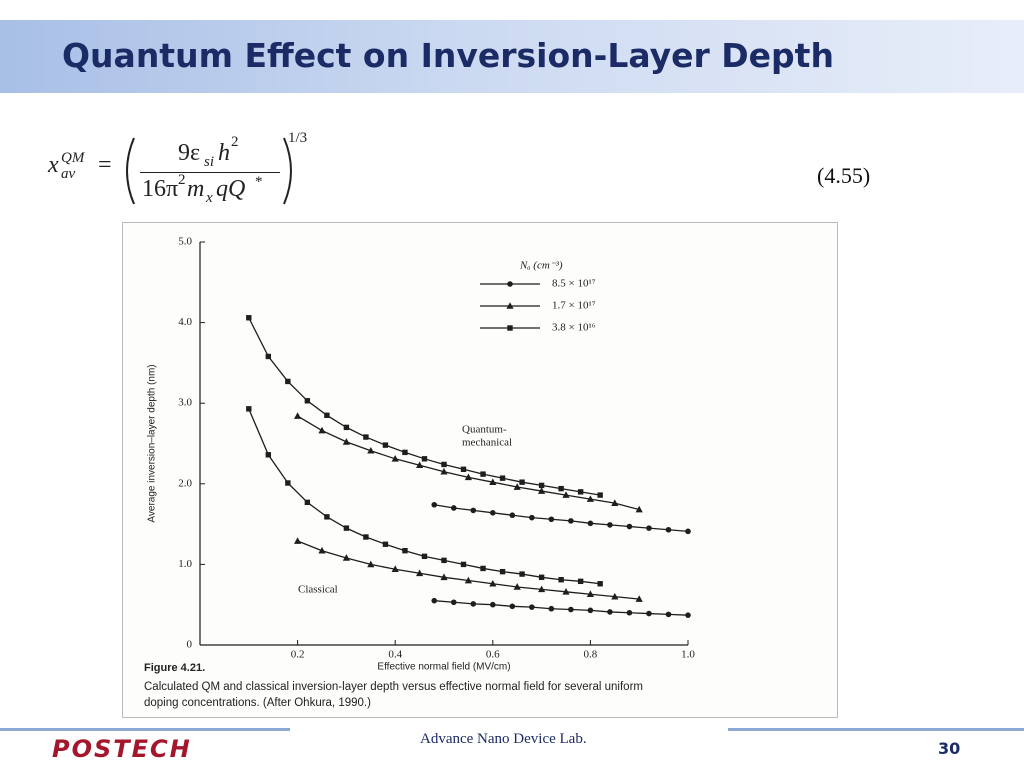  I want to click on x-tick-label: 0.8, so click(591, 655).